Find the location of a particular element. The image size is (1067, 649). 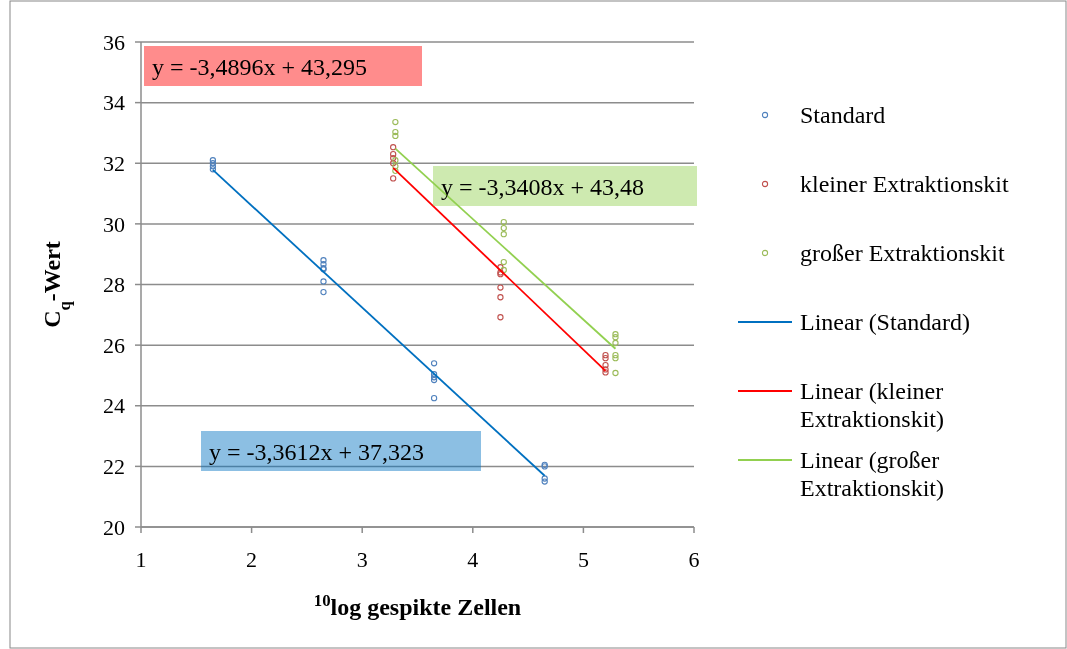

x-tick-label: 2 is located at coordinates (252, 559).